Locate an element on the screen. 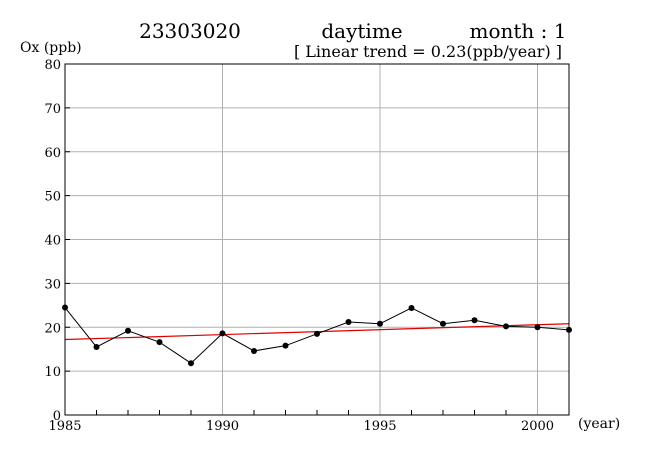 The height and width of the screenshot is (459, 650). y-tick-label: 60 is located at coordinates (52, 153).